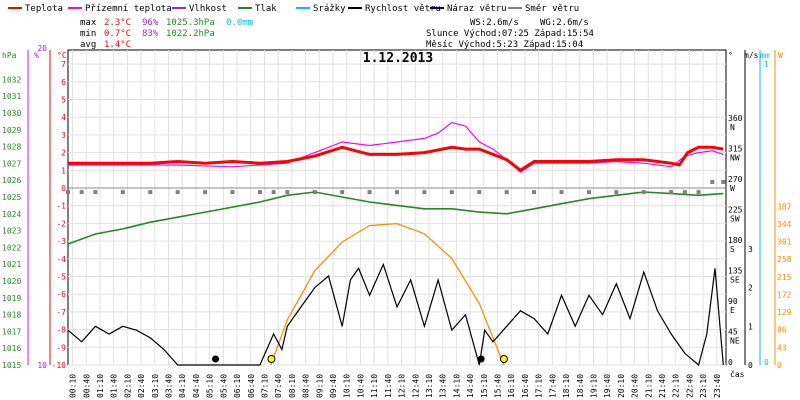 The width and height of the screenshot is (800, 400). I want to click on tick-ms: 0, so click(750, 365).